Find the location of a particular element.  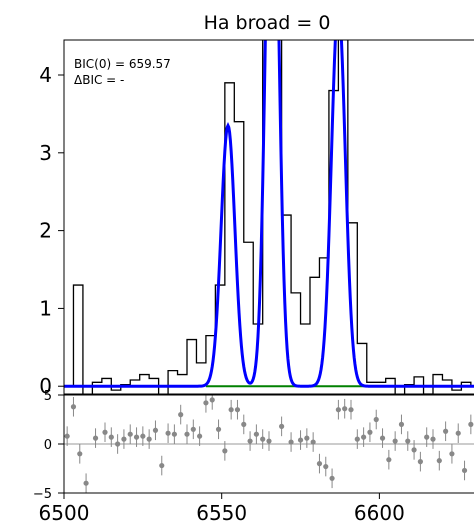

residual-y-tick-label: 0 is located at coordinates (48, 445).